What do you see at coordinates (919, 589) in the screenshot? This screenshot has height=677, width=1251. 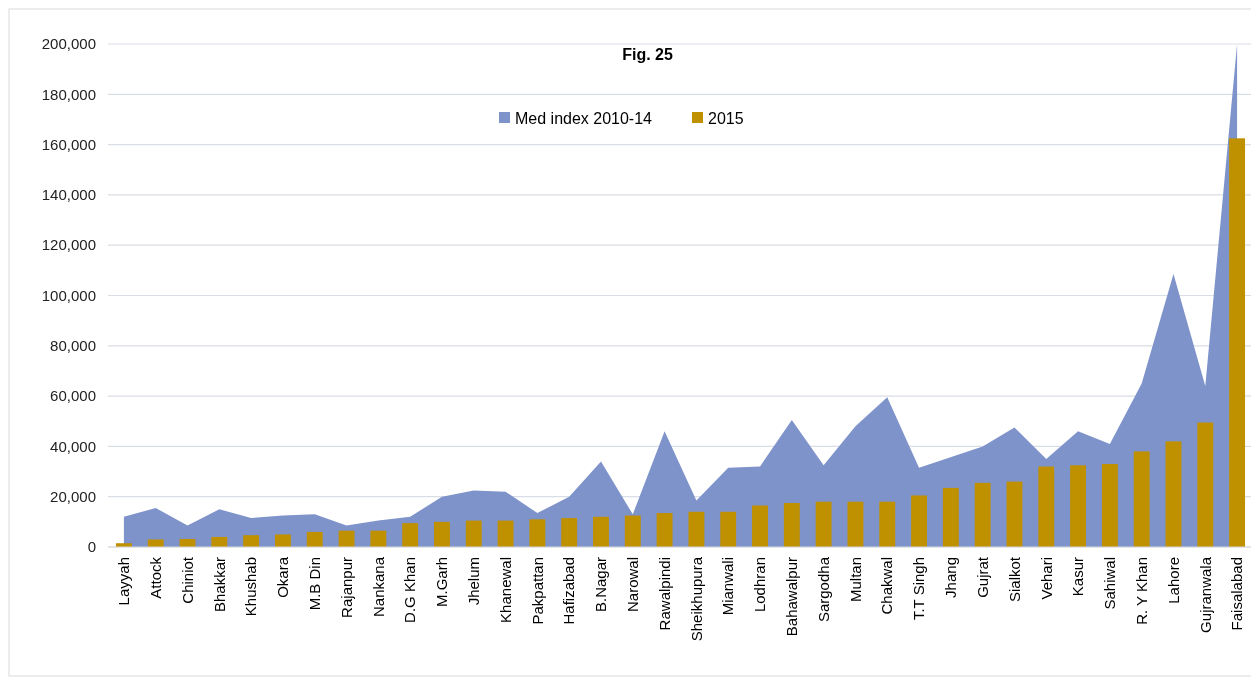 I see `x-tick-label: T.T Singh` at bounding box center [919, 589].